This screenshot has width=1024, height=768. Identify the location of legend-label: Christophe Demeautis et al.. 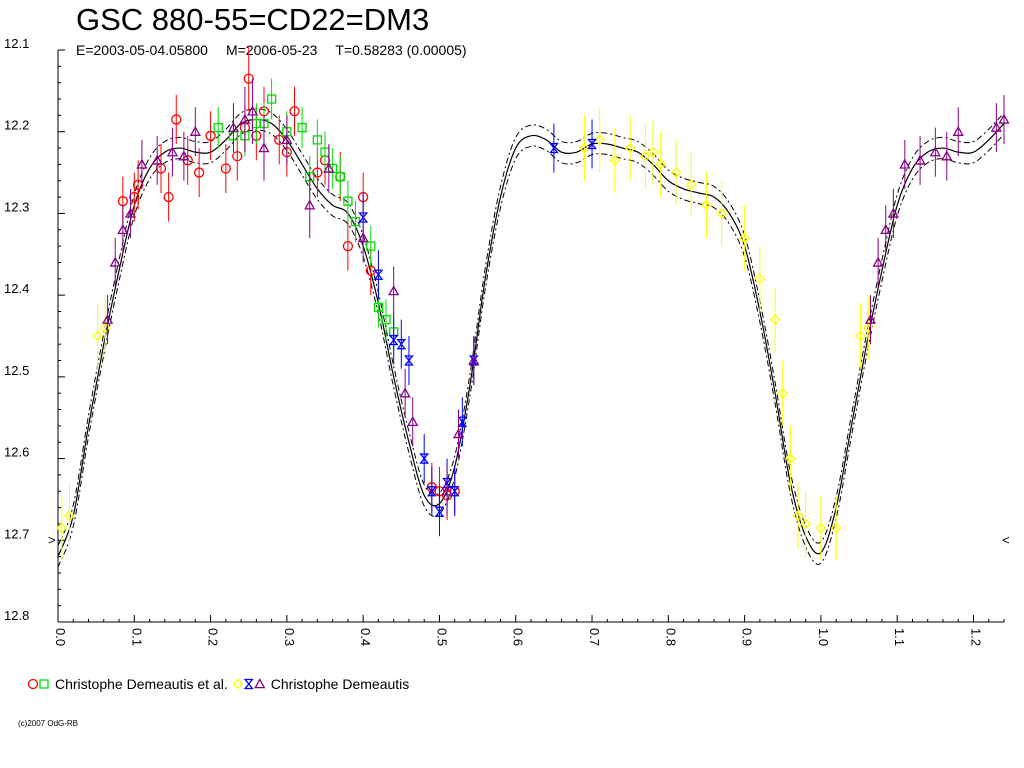
(141, 684).